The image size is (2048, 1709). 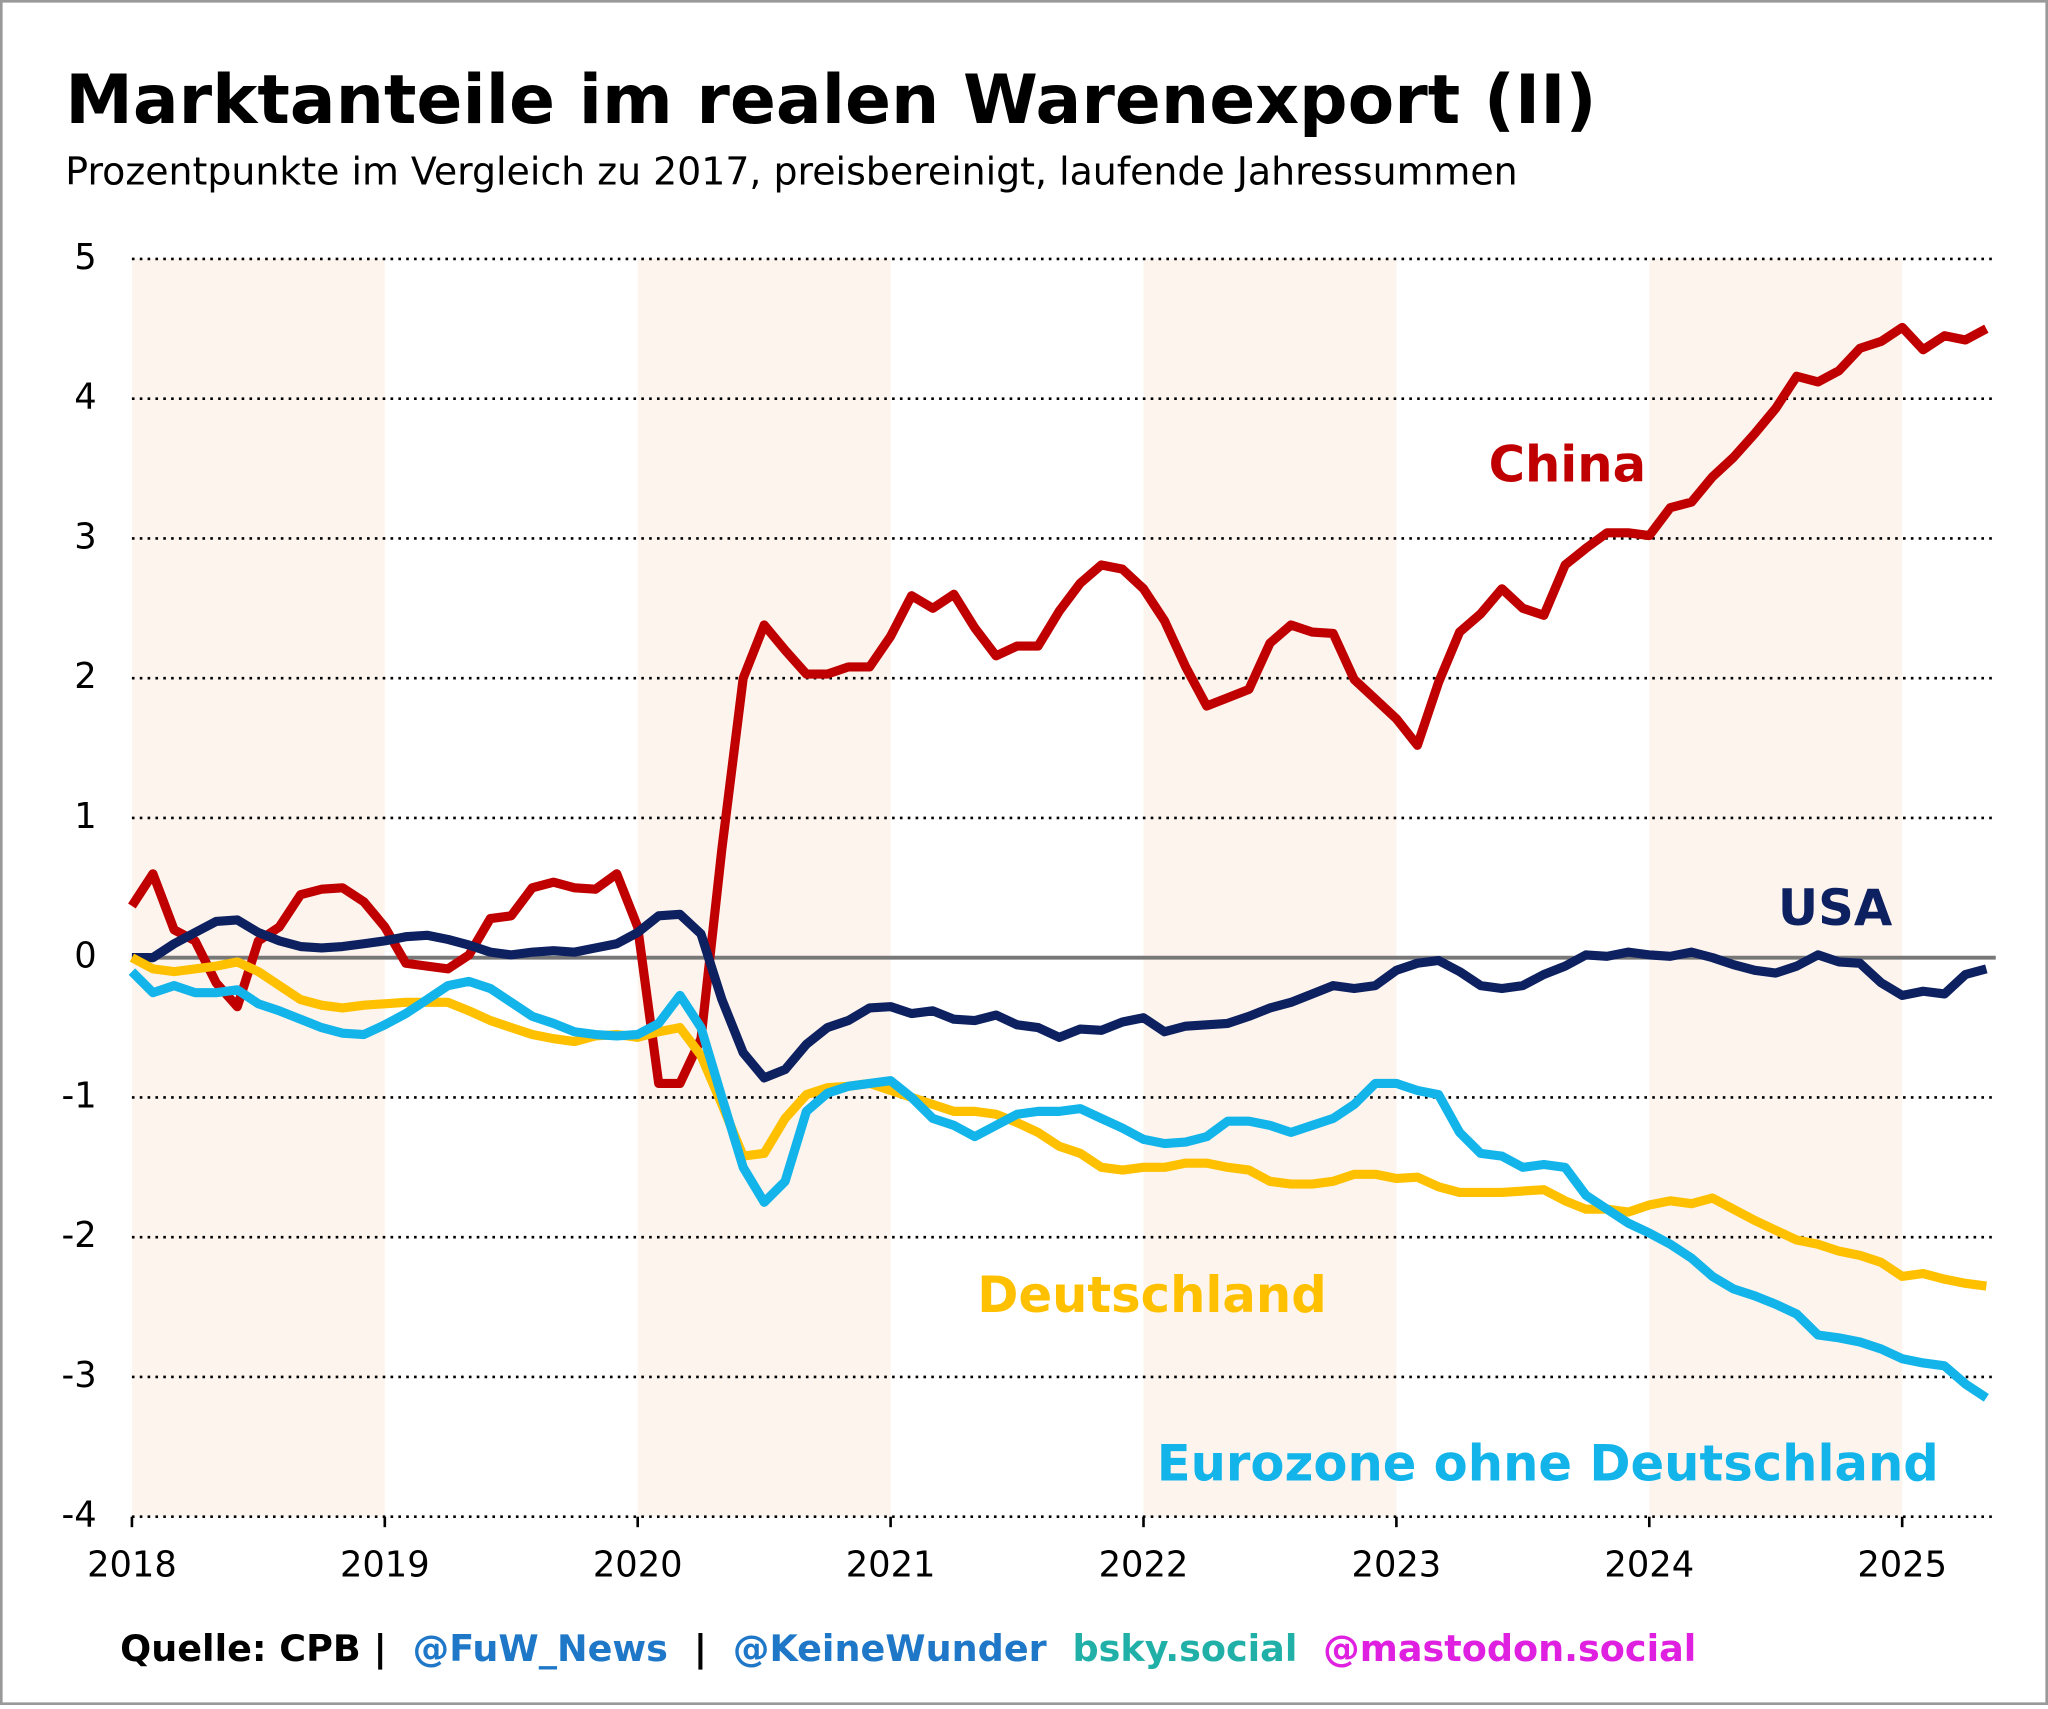 I want to click on x-tick-label: 2019, so click(x=385, y=1564).